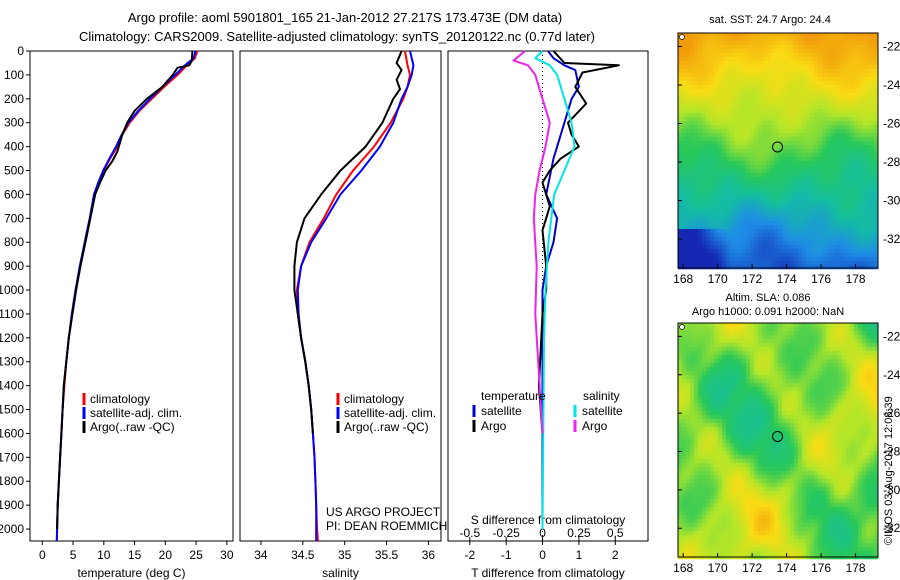  Describe the element at coordinates (891, 239) in the screenshot. I see `map-lat-label: -32` at that location.